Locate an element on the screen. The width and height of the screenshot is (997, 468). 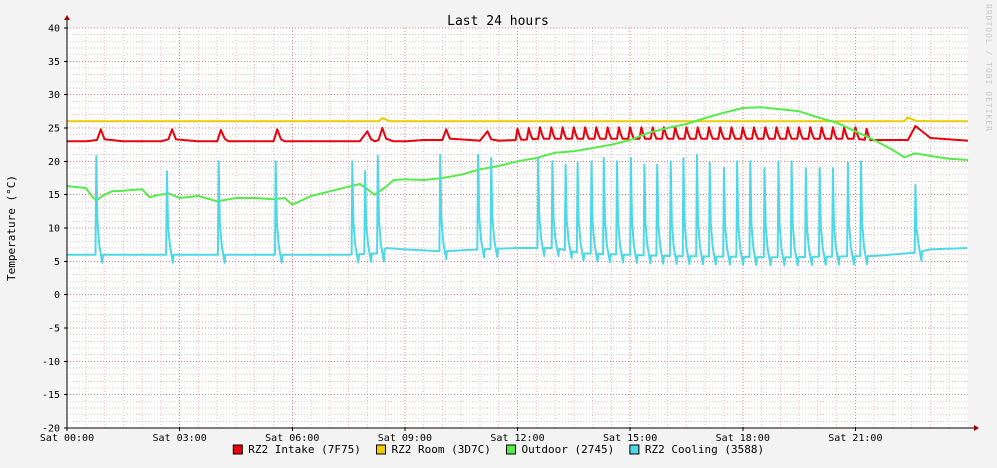
chart-title: Last 24 hours is located at coordinates (498, 21).